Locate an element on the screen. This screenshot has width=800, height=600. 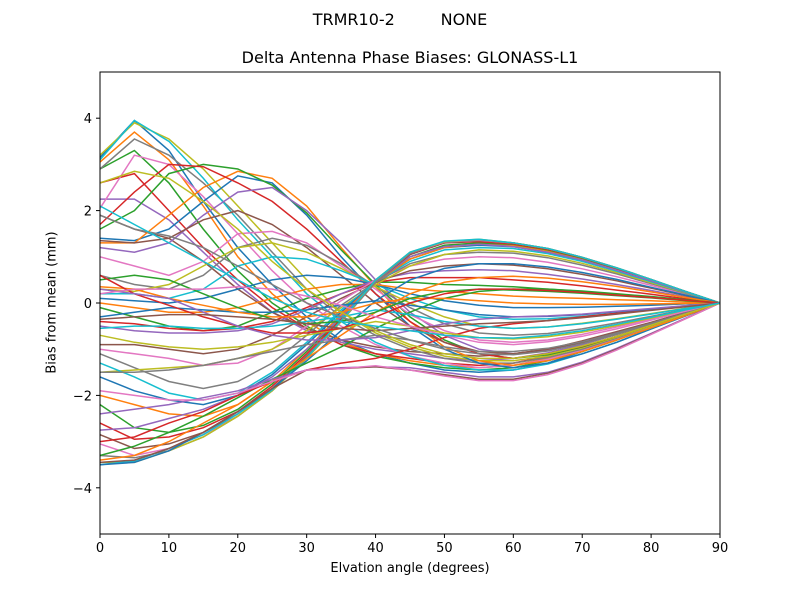
y-tick-label: 4 is located at coordinates (88, 119).